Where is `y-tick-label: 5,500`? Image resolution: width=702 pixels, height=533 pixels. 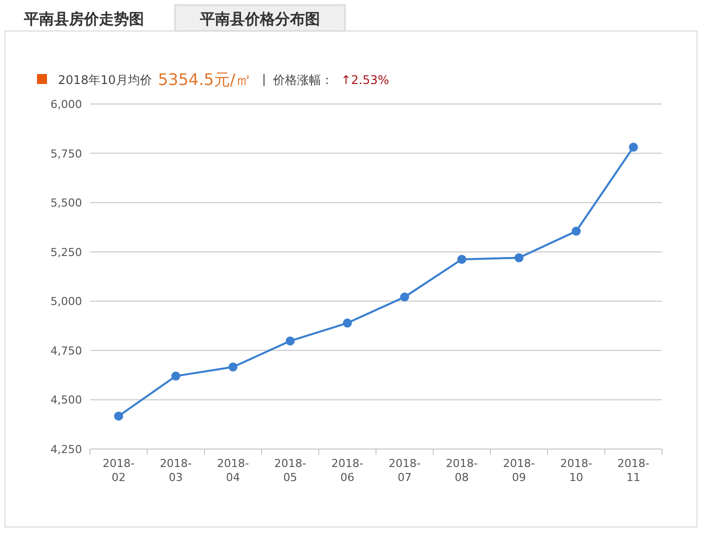
y-tick-label: 5,500 is located at coordinates (66, 203).